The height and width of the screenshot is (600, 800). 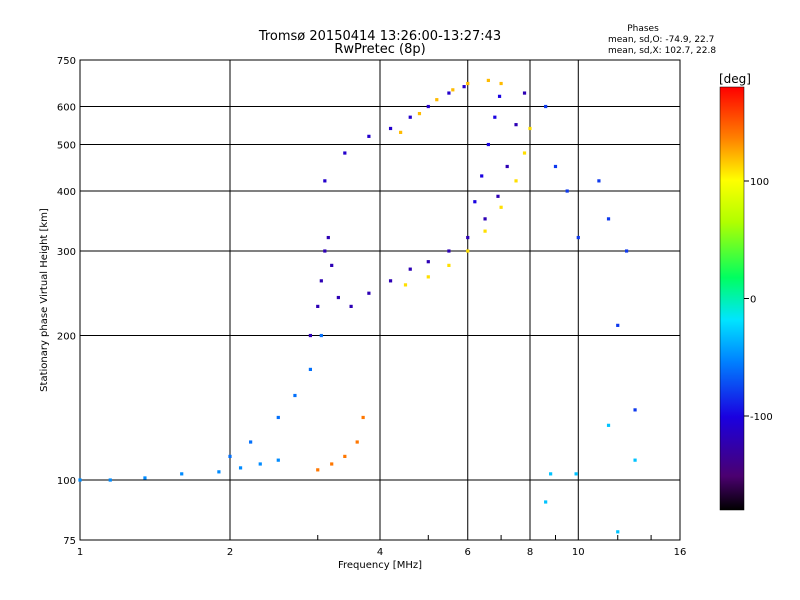 What do you see at coordinates (680, 552) in the screenshot?
I see `x-tick-label: 16` at bounding box center [680, 552].